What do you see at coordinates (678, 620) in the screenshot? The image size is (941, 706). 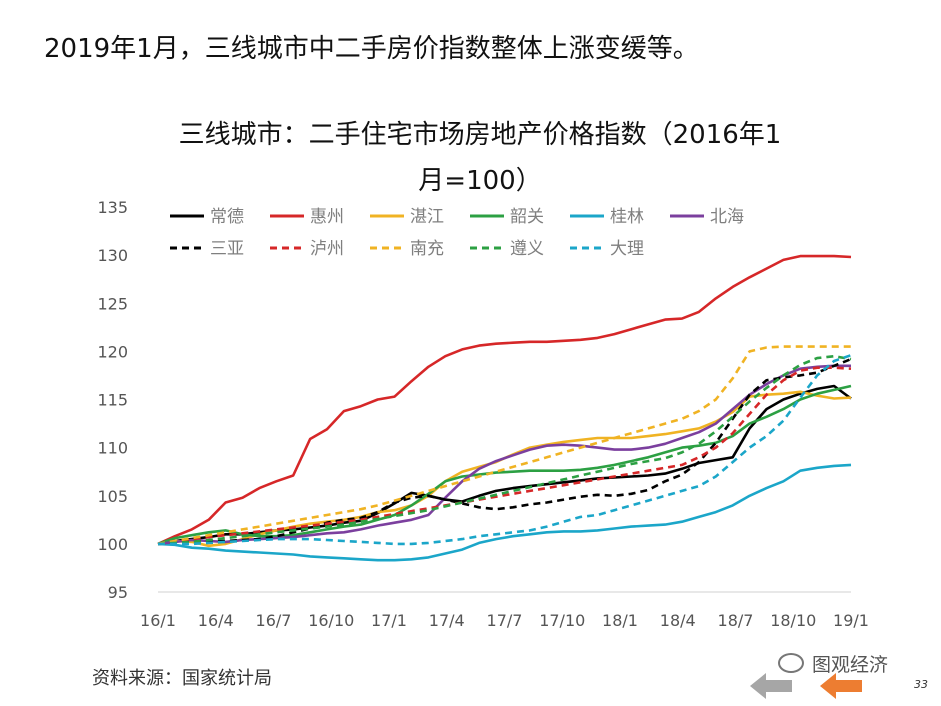 I see `x-tick-label: 18/4` at bounding box center [678, 620].